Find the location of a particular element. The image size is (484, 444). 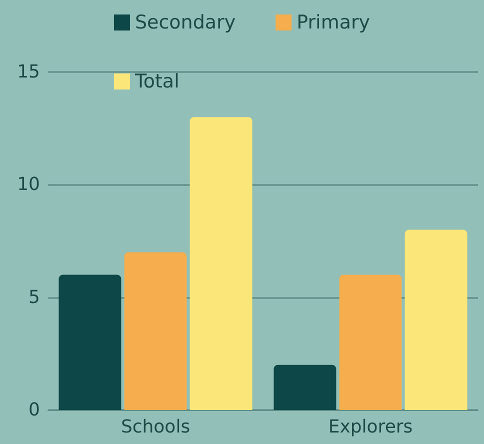

y-tick-label: 0 is located at coordinates (34, 410).